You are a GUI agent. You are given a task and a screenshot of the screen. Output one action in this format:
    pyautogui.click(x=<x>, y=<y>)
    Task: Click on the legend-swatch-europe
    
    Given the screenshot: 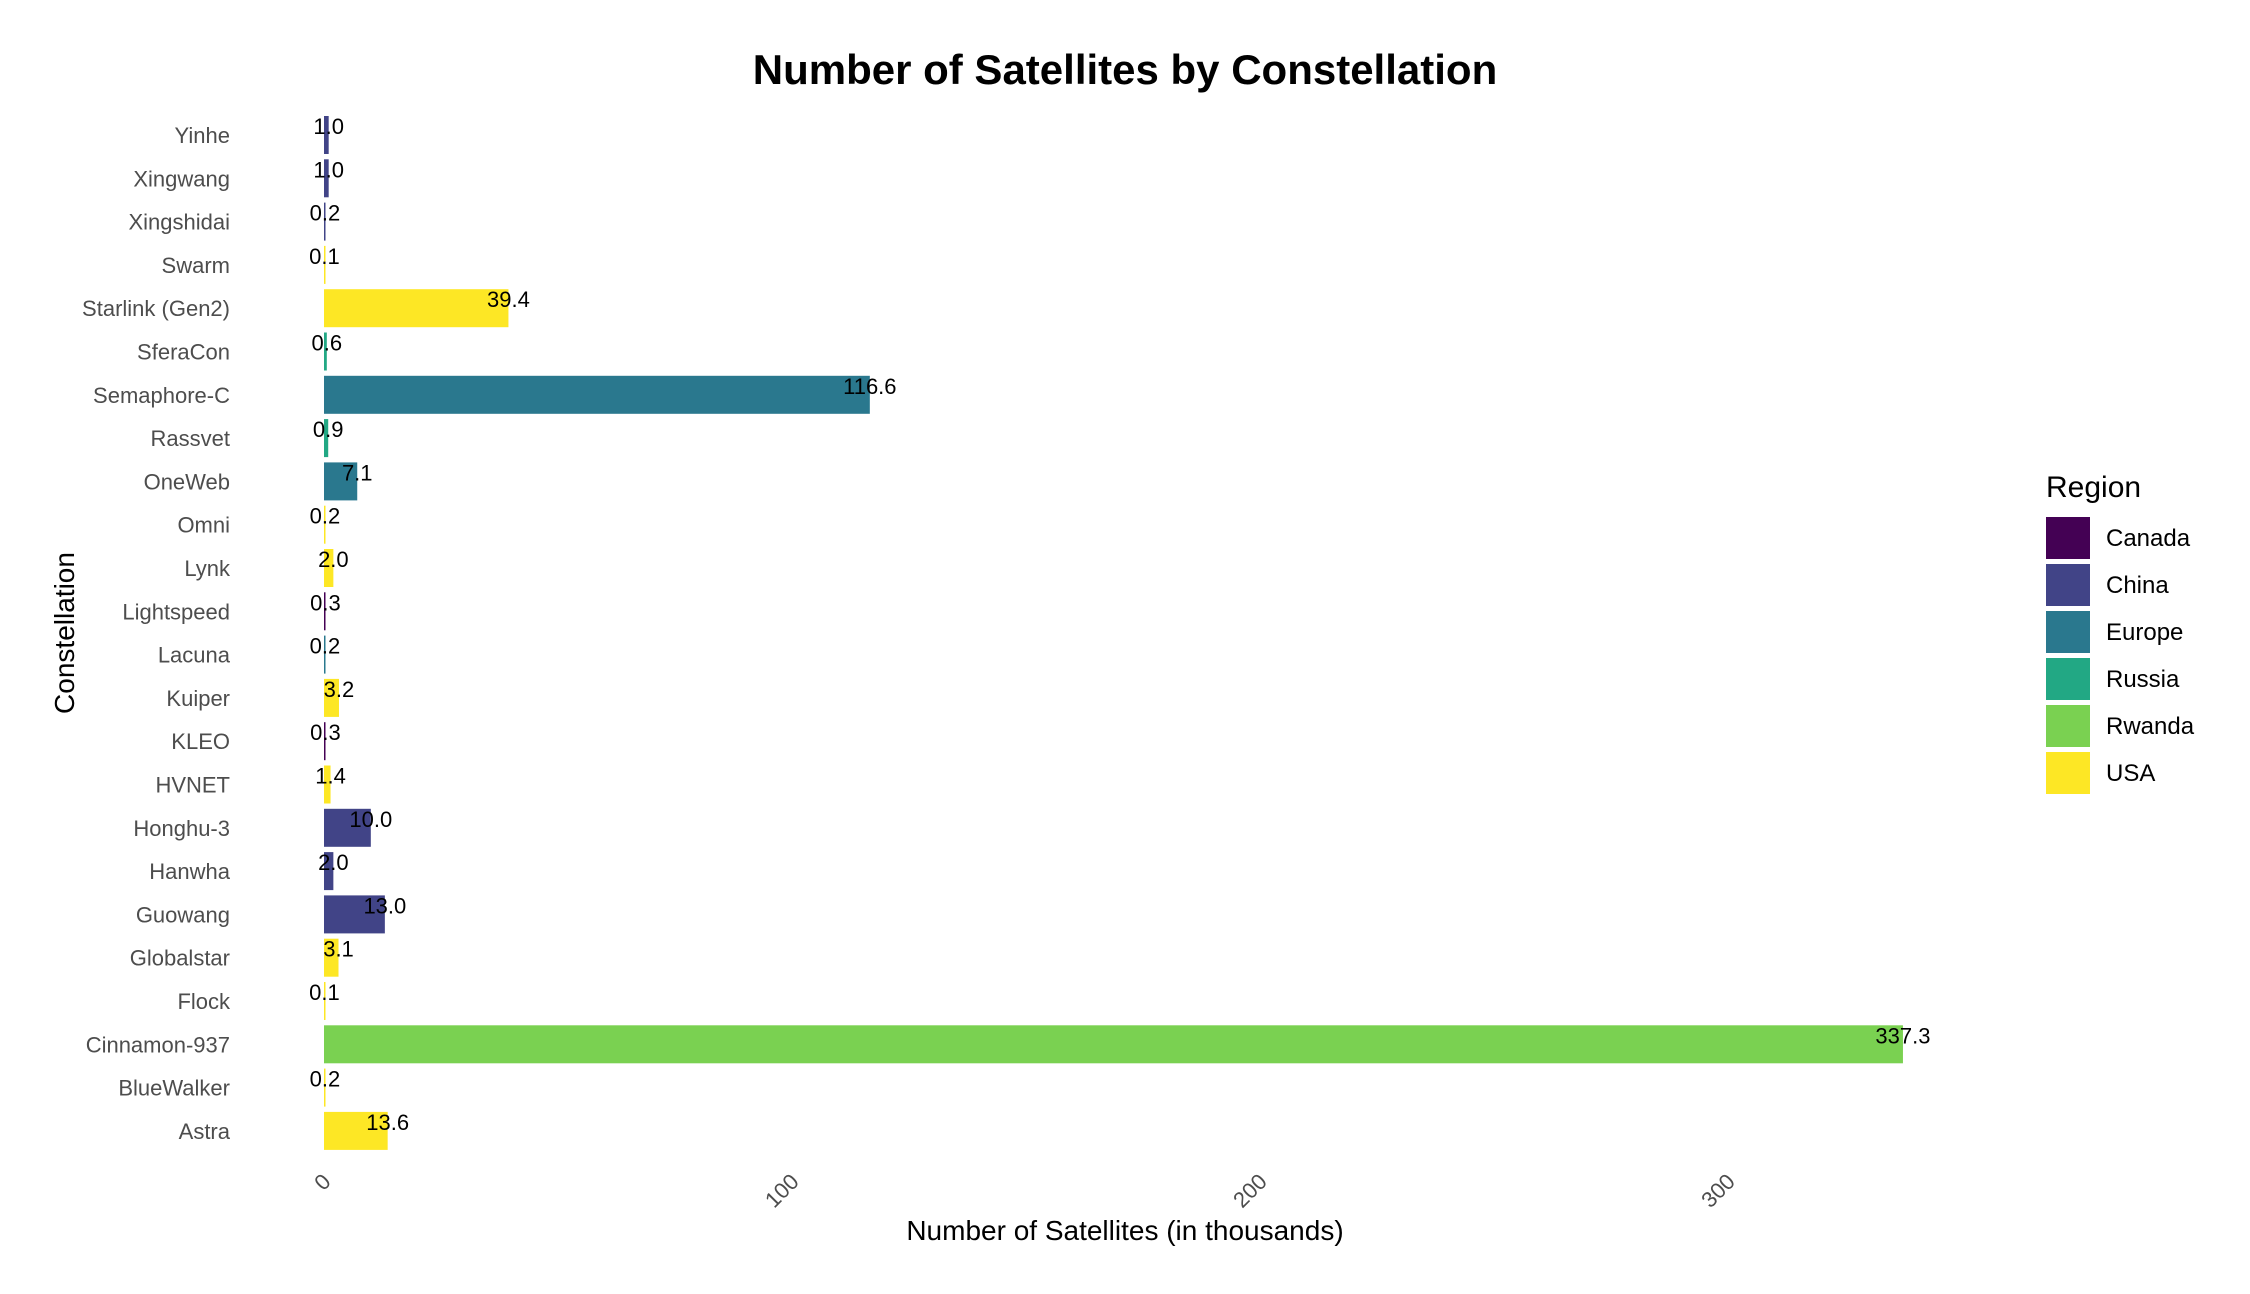 What is the action you would take?
    pyautogui.click(x=2068, y=632)
    